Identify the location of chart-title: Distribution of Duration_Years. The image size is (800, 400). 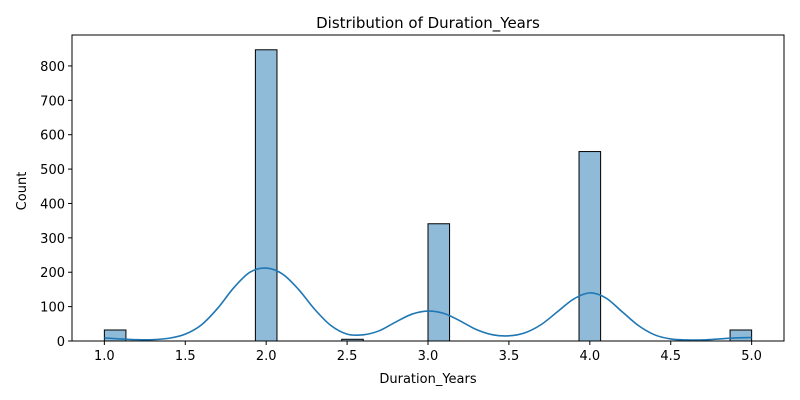
(428, 23).